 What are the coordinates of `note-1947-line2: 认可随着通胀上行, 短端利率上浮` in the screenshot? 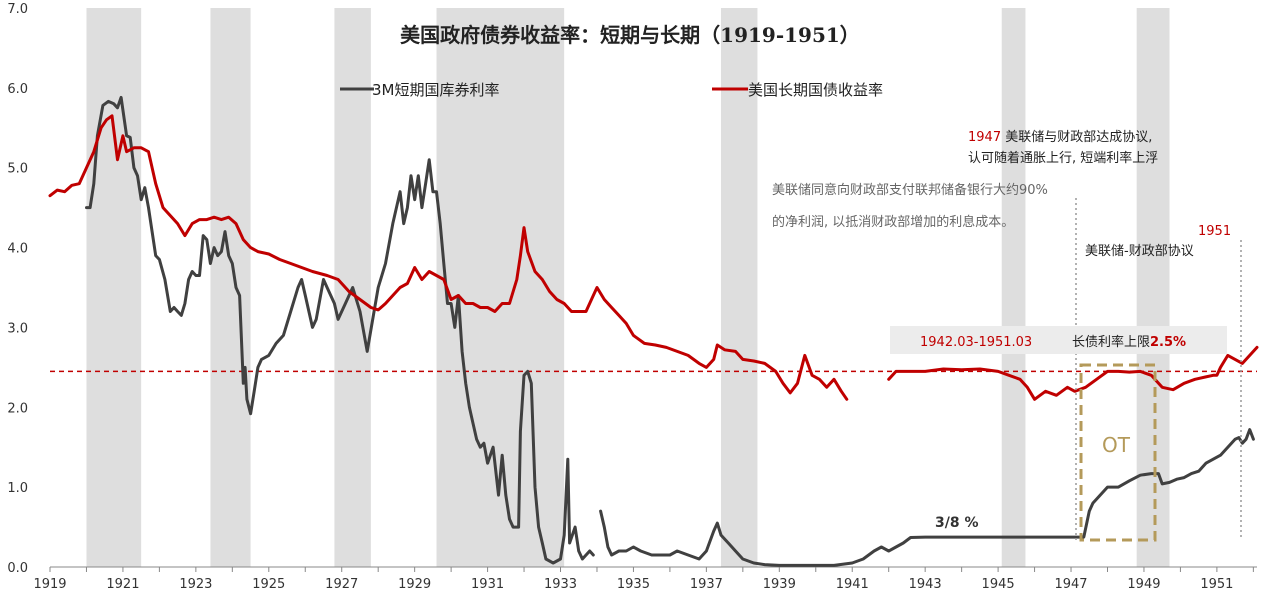 It's located at (1063, 158).